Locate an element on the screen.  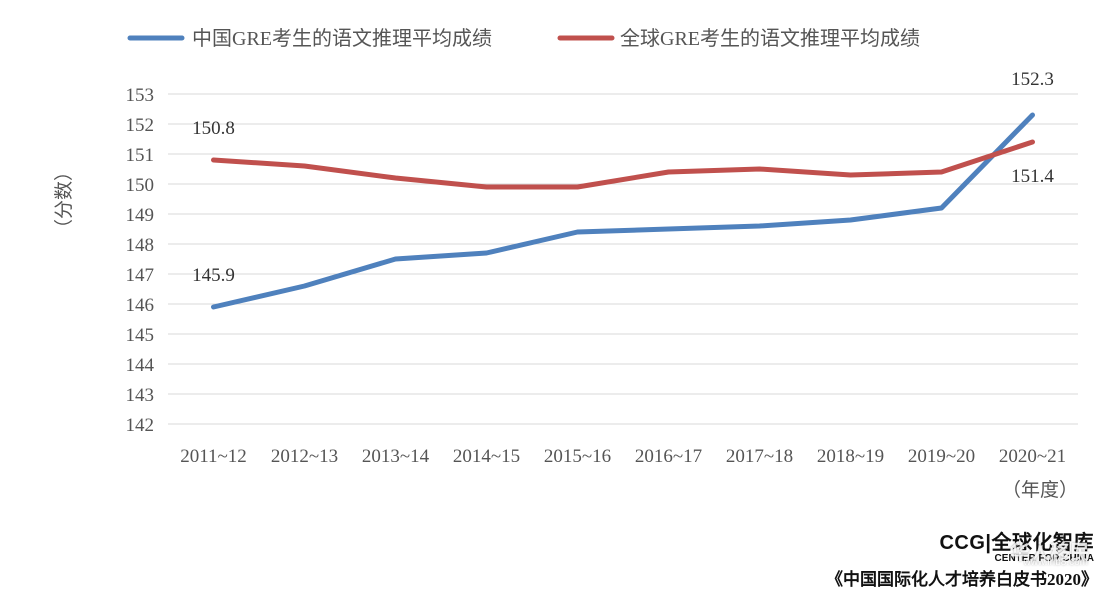
ccg-brand: CCG|全球化智库 CENTER FOR CHINA is located at coordinates (1016, 545).